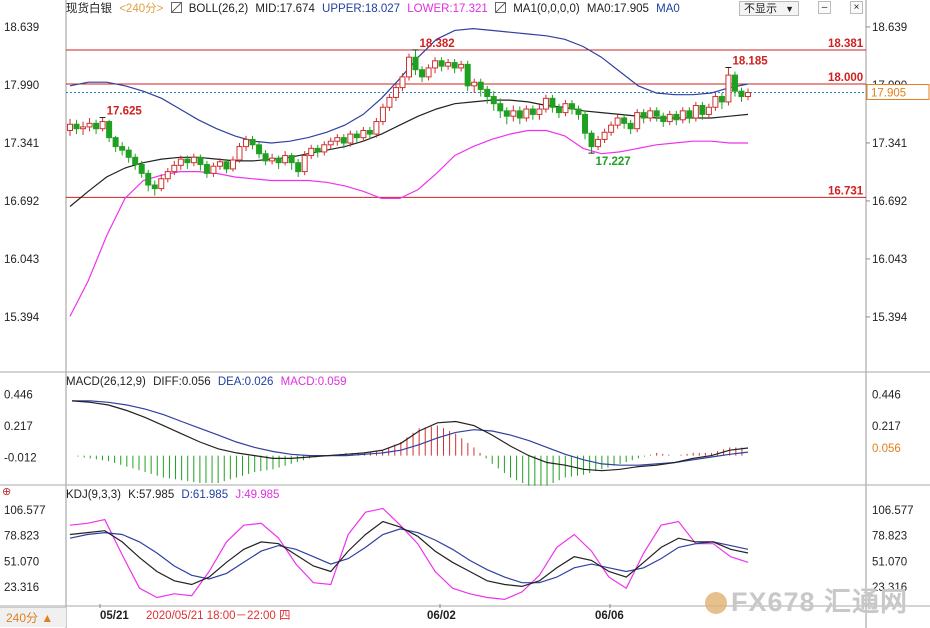 The height and width of the screenshot is (628, 930). I want to click on ma0-label: MA0, so click(668, 9).